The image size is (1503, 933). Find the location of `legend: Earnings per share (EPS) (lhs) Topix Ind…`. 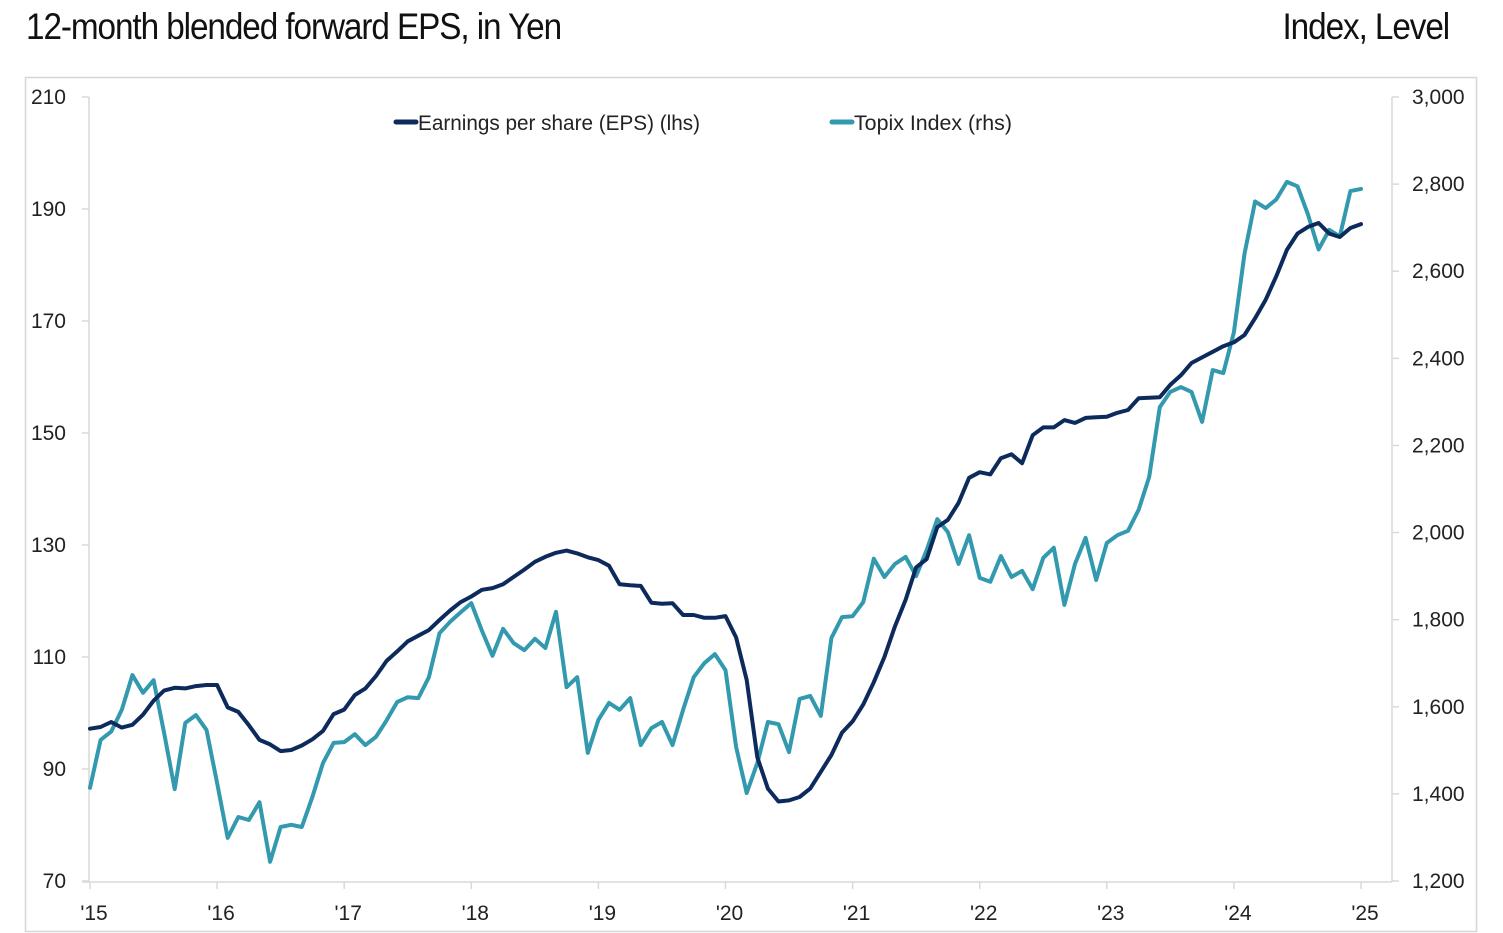

legend: Earnings per share (EPS) (lhs) Topix Ind… is located at coordinates (702, 123).